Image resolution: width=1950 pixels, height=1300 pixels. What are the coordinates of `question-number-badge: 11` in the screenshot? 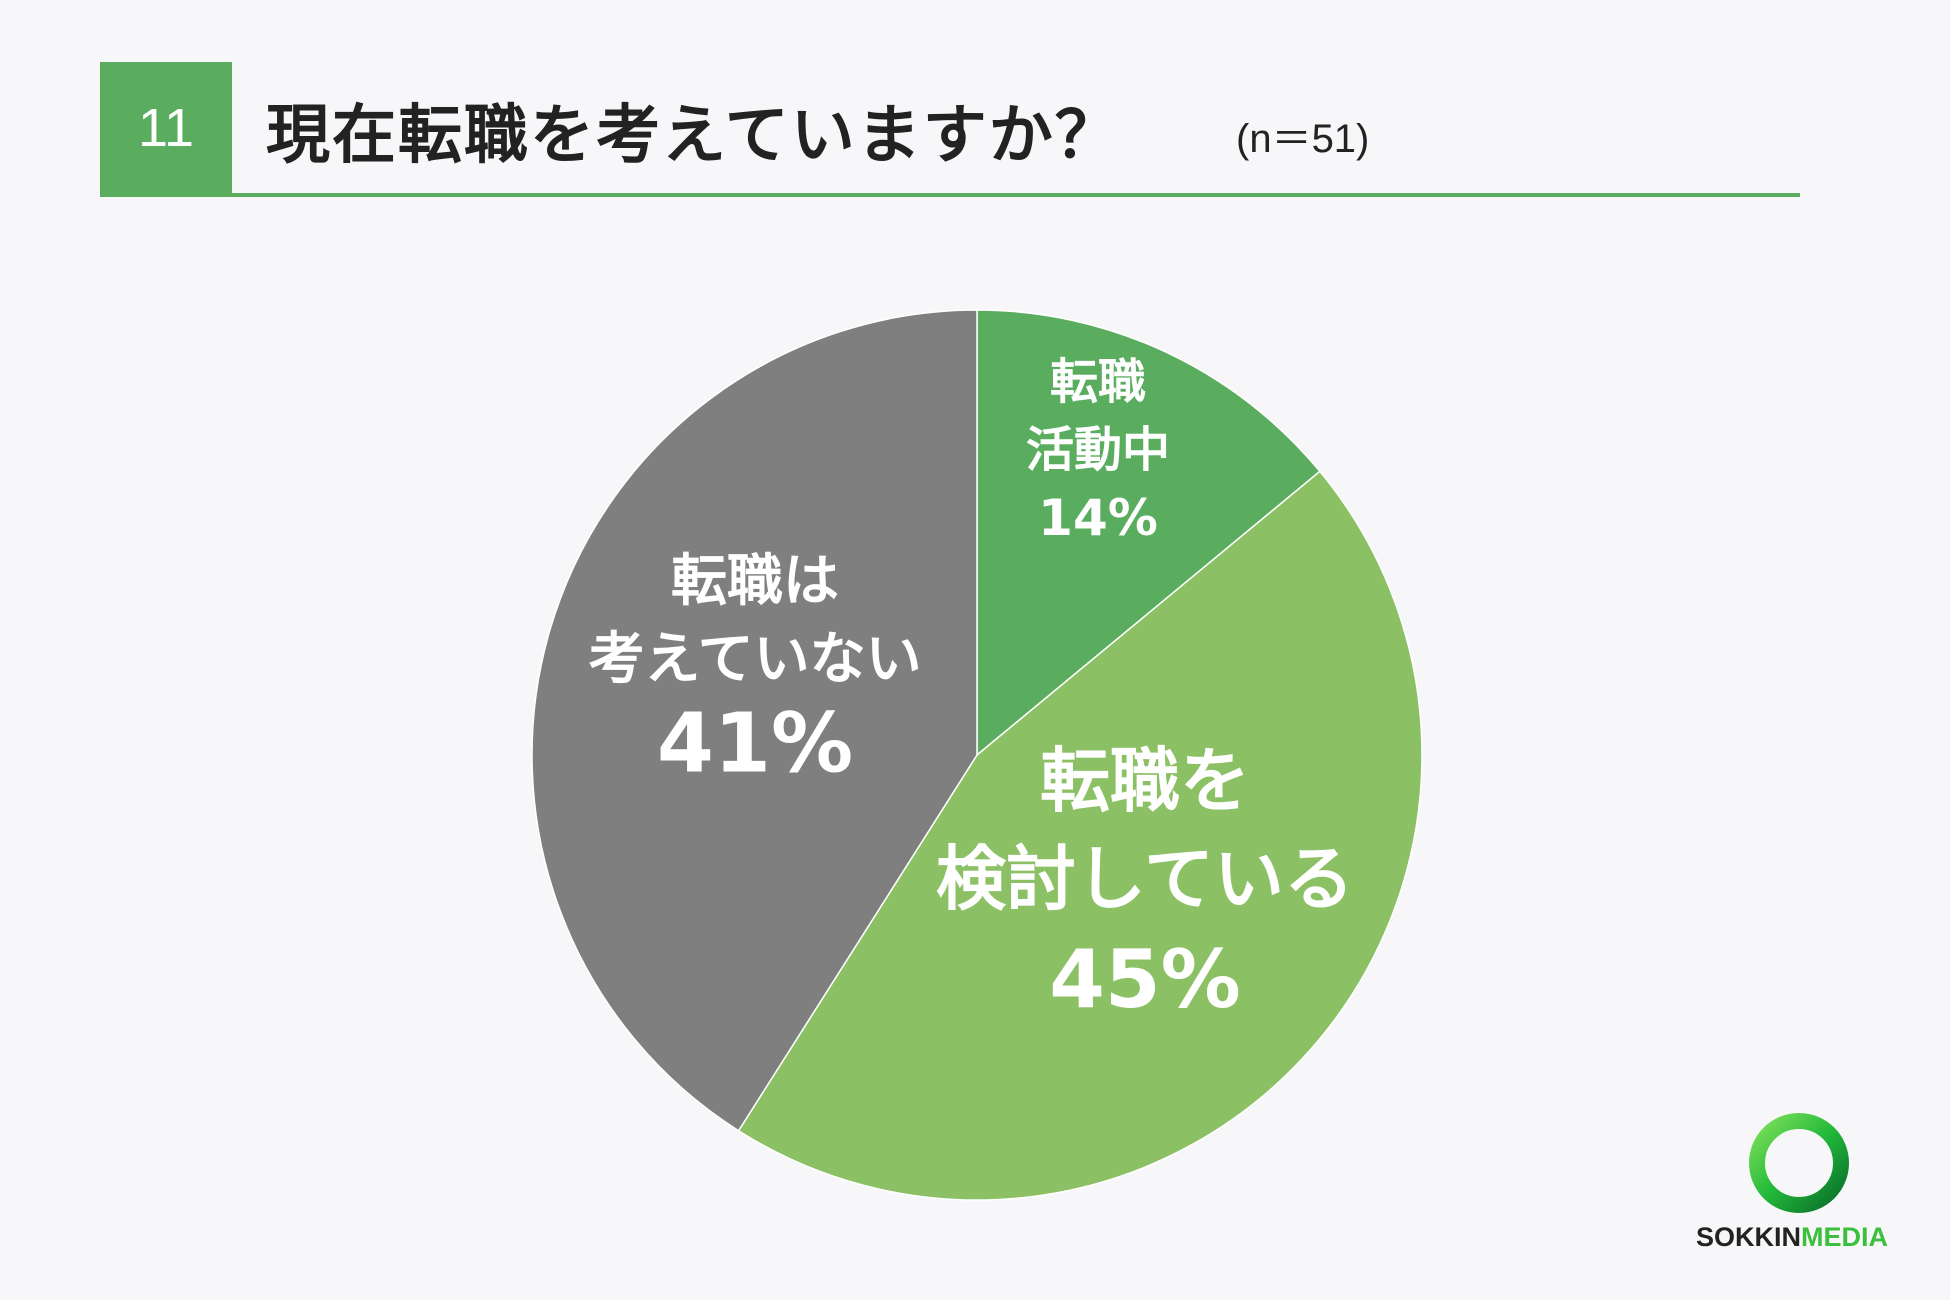 It's located at (166, 128).